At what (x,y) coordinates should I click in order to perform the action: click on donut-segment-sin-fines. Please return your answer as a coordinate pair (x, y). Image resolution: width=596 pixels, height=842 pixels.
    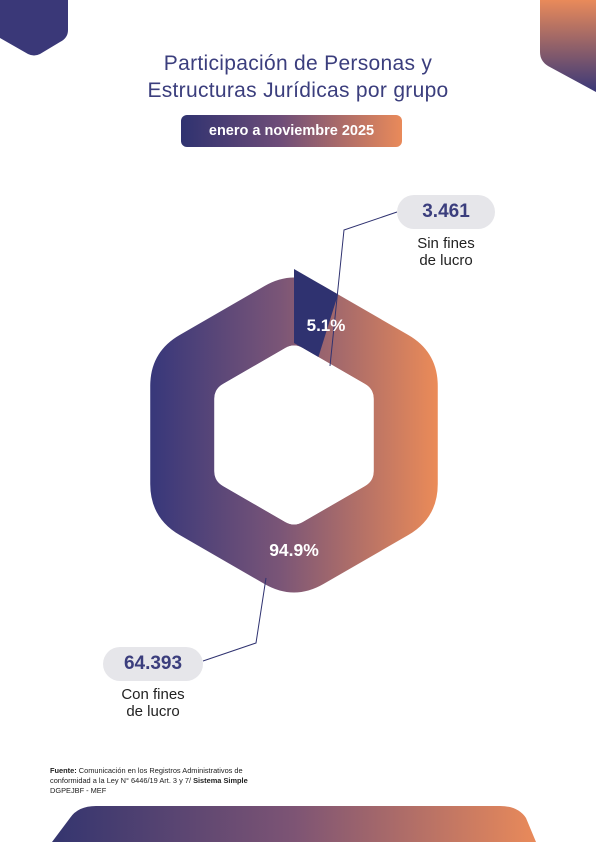
    Looking at the image, I should click on (316, 313).